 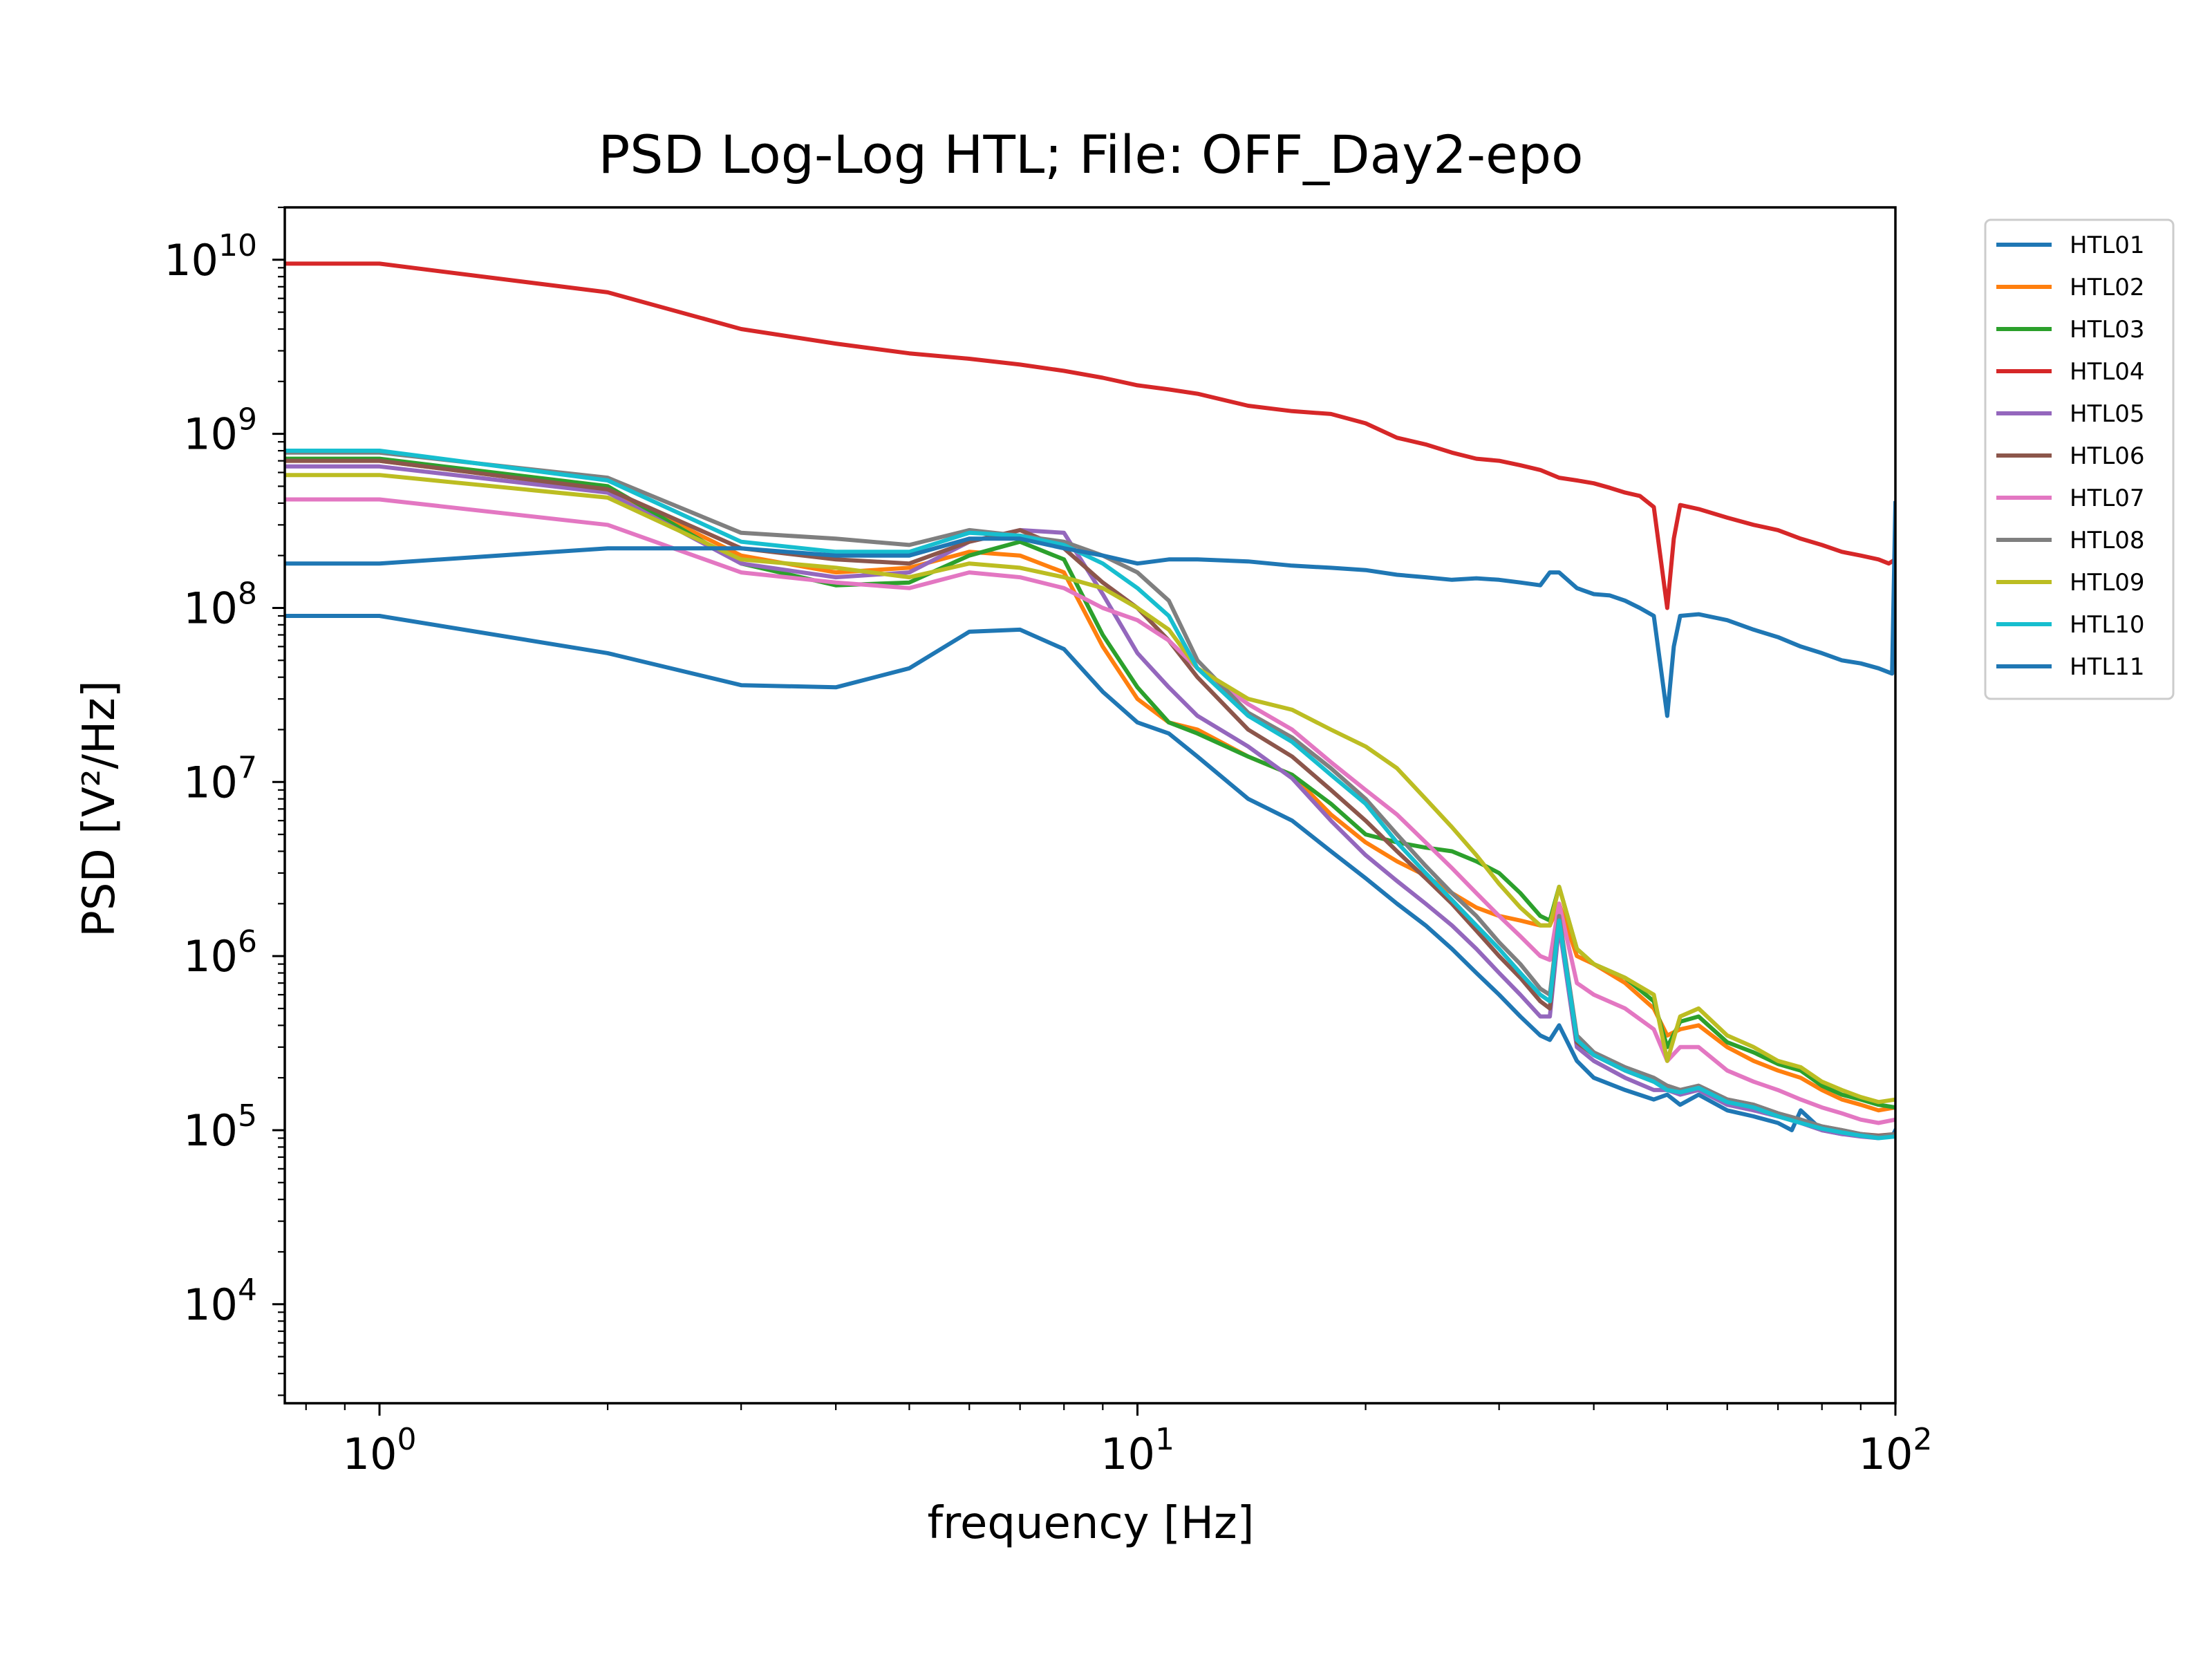 I want to click on y-tick-label: 10⁵, so click(x=220, y=1127).